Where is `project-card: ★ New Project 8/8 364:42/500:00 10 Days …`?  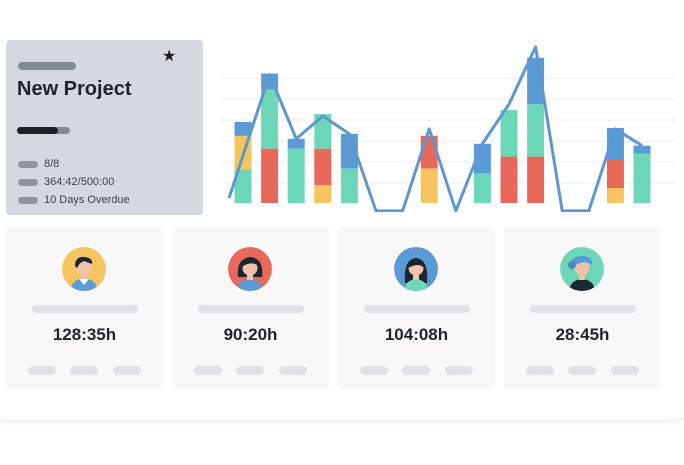 project-card: ★ New Project 8/8 364:42/500:00 10 Days … is located at coordinates (104, 127).